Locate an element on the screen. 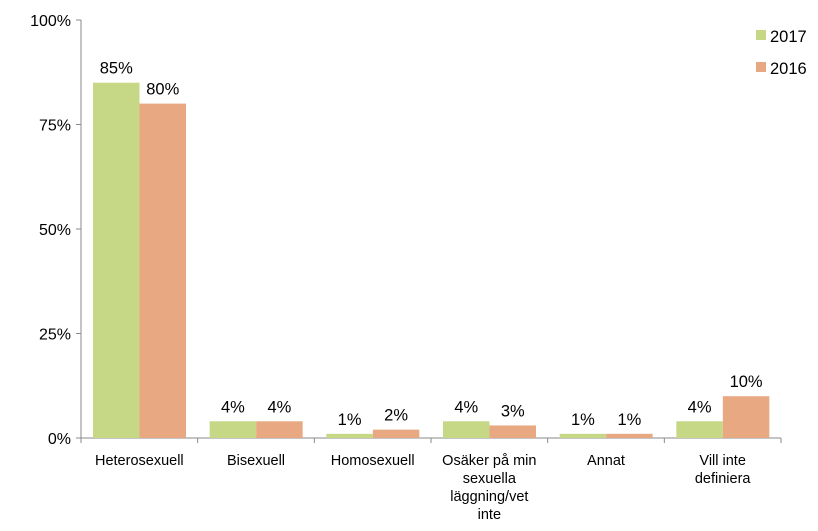 The height and width of the screenshot is (531, 818). data-label: 10% is located at coordinates (746, 382).